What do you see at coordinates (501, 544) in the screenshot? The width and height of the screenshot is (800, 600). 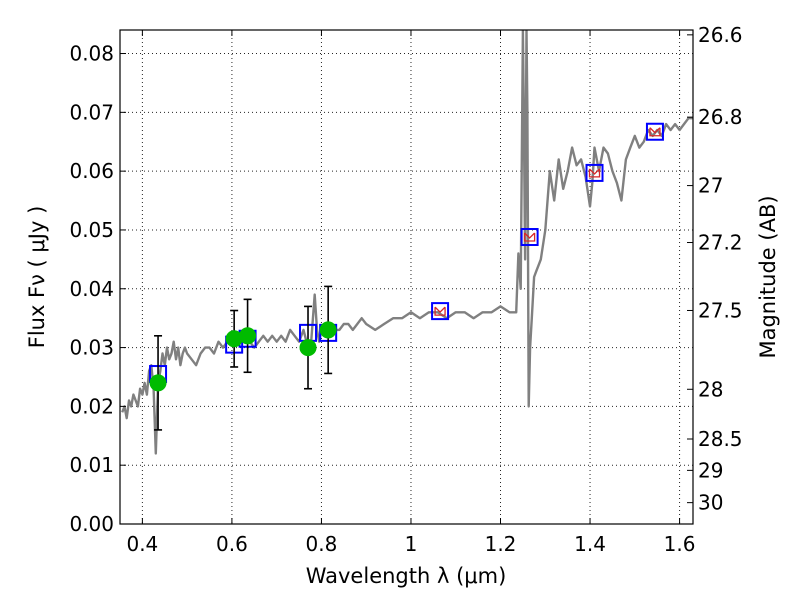 I see `x-tick-label: 1.2` at bounding box center [501, 544].